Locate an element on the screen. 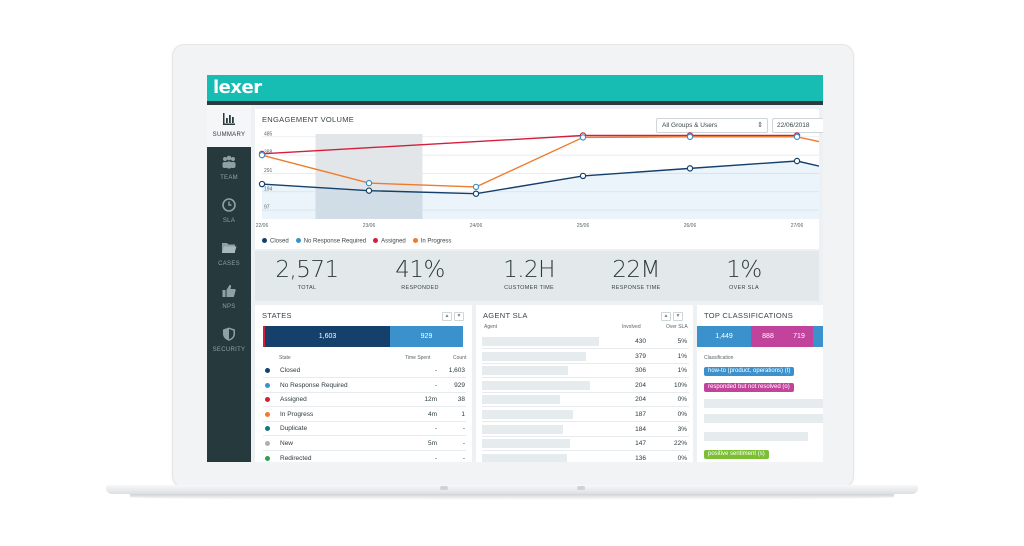 This screenshot has width=1024, height=546. sidebar-item-security: SECURITY is located at coordinates (229, 341).